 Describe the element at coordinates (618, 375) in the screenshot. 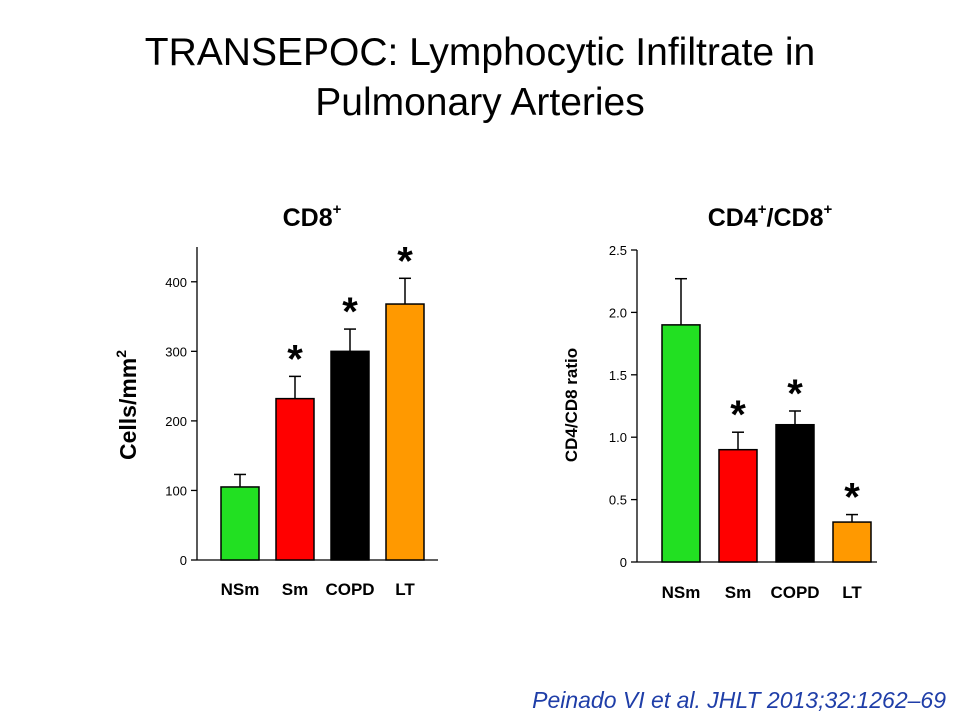

I see `chart-cd4-cd8-y-tick-label: 1.5` at that location.